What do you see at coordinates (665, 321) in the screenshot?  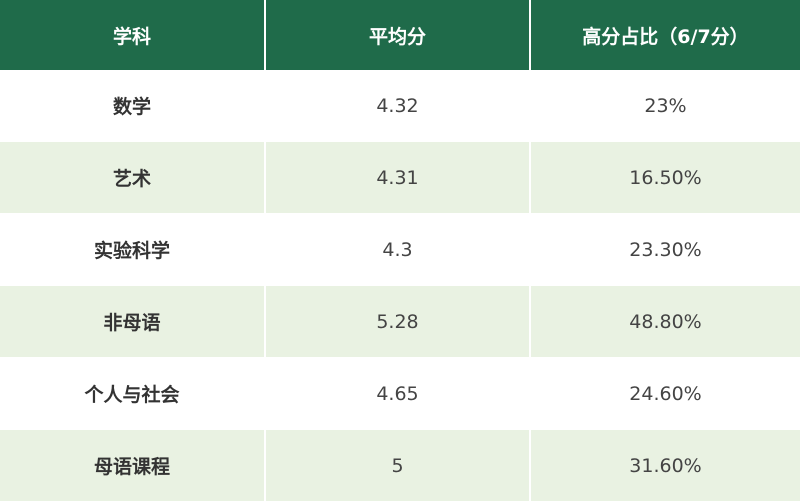 I see `ratio-cell: 48.80%` at bounding box center [665, 321].